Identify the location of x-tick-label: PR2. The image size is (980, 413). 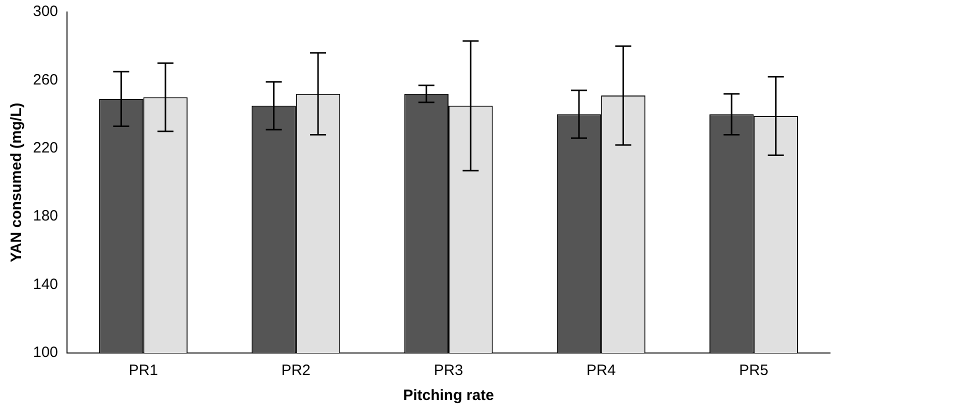
(296, 371).